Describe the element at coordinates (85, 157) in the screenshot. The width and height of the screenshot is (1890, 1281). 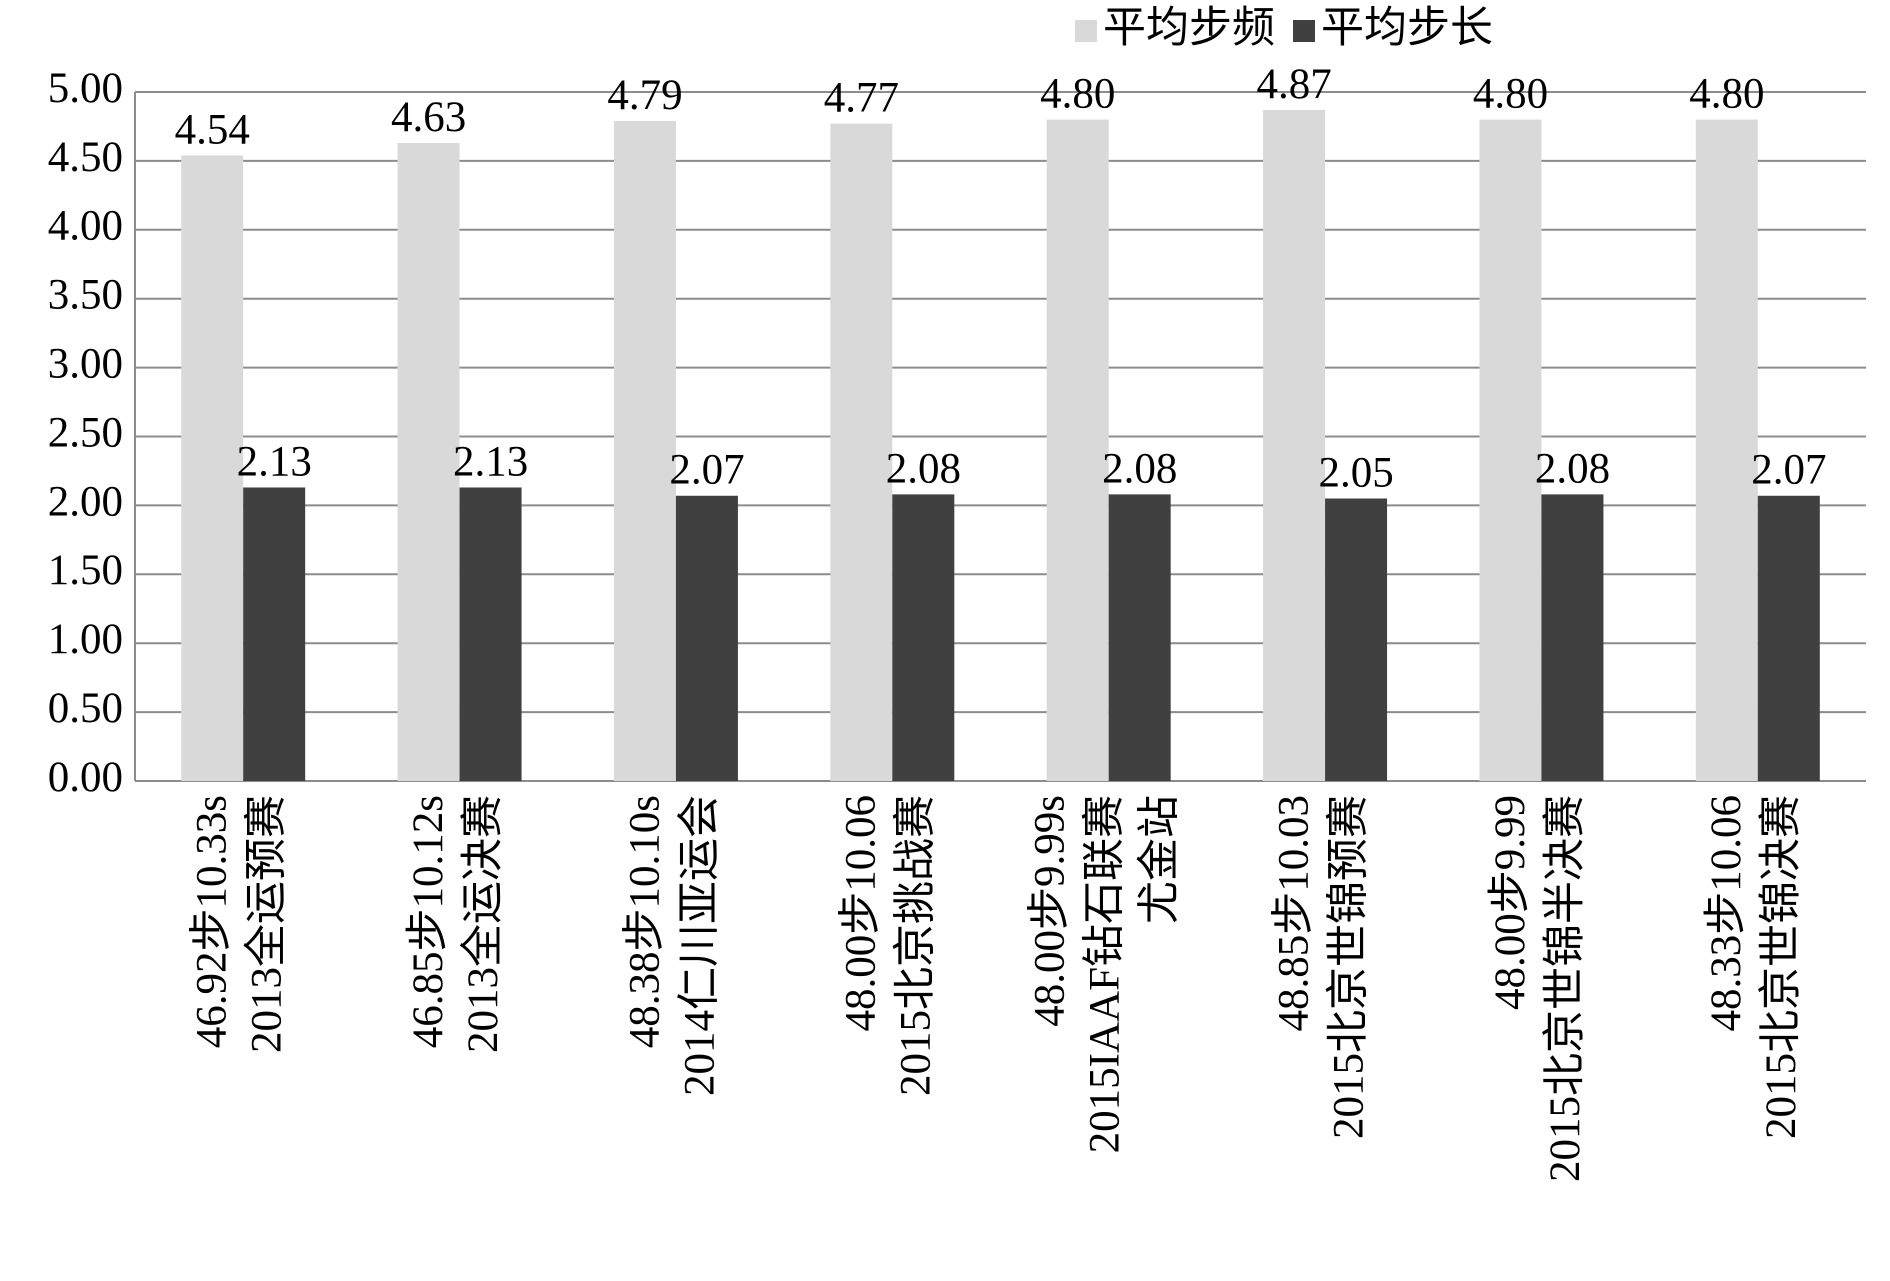
I see `y-tick-label: 4.50` at that location.